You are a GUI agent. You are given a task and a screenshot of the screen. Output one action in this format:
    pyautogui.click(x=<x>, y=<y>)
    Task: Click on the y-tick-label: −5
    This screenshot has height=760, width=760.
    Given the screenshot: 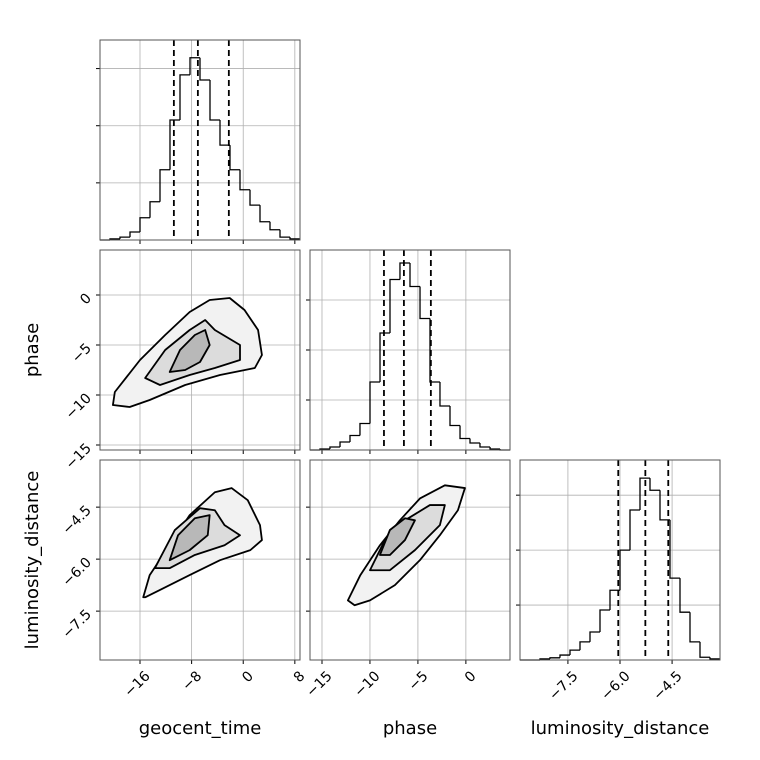 What is the action you would take?
    pyautogui.click(x=82, y=354)
    